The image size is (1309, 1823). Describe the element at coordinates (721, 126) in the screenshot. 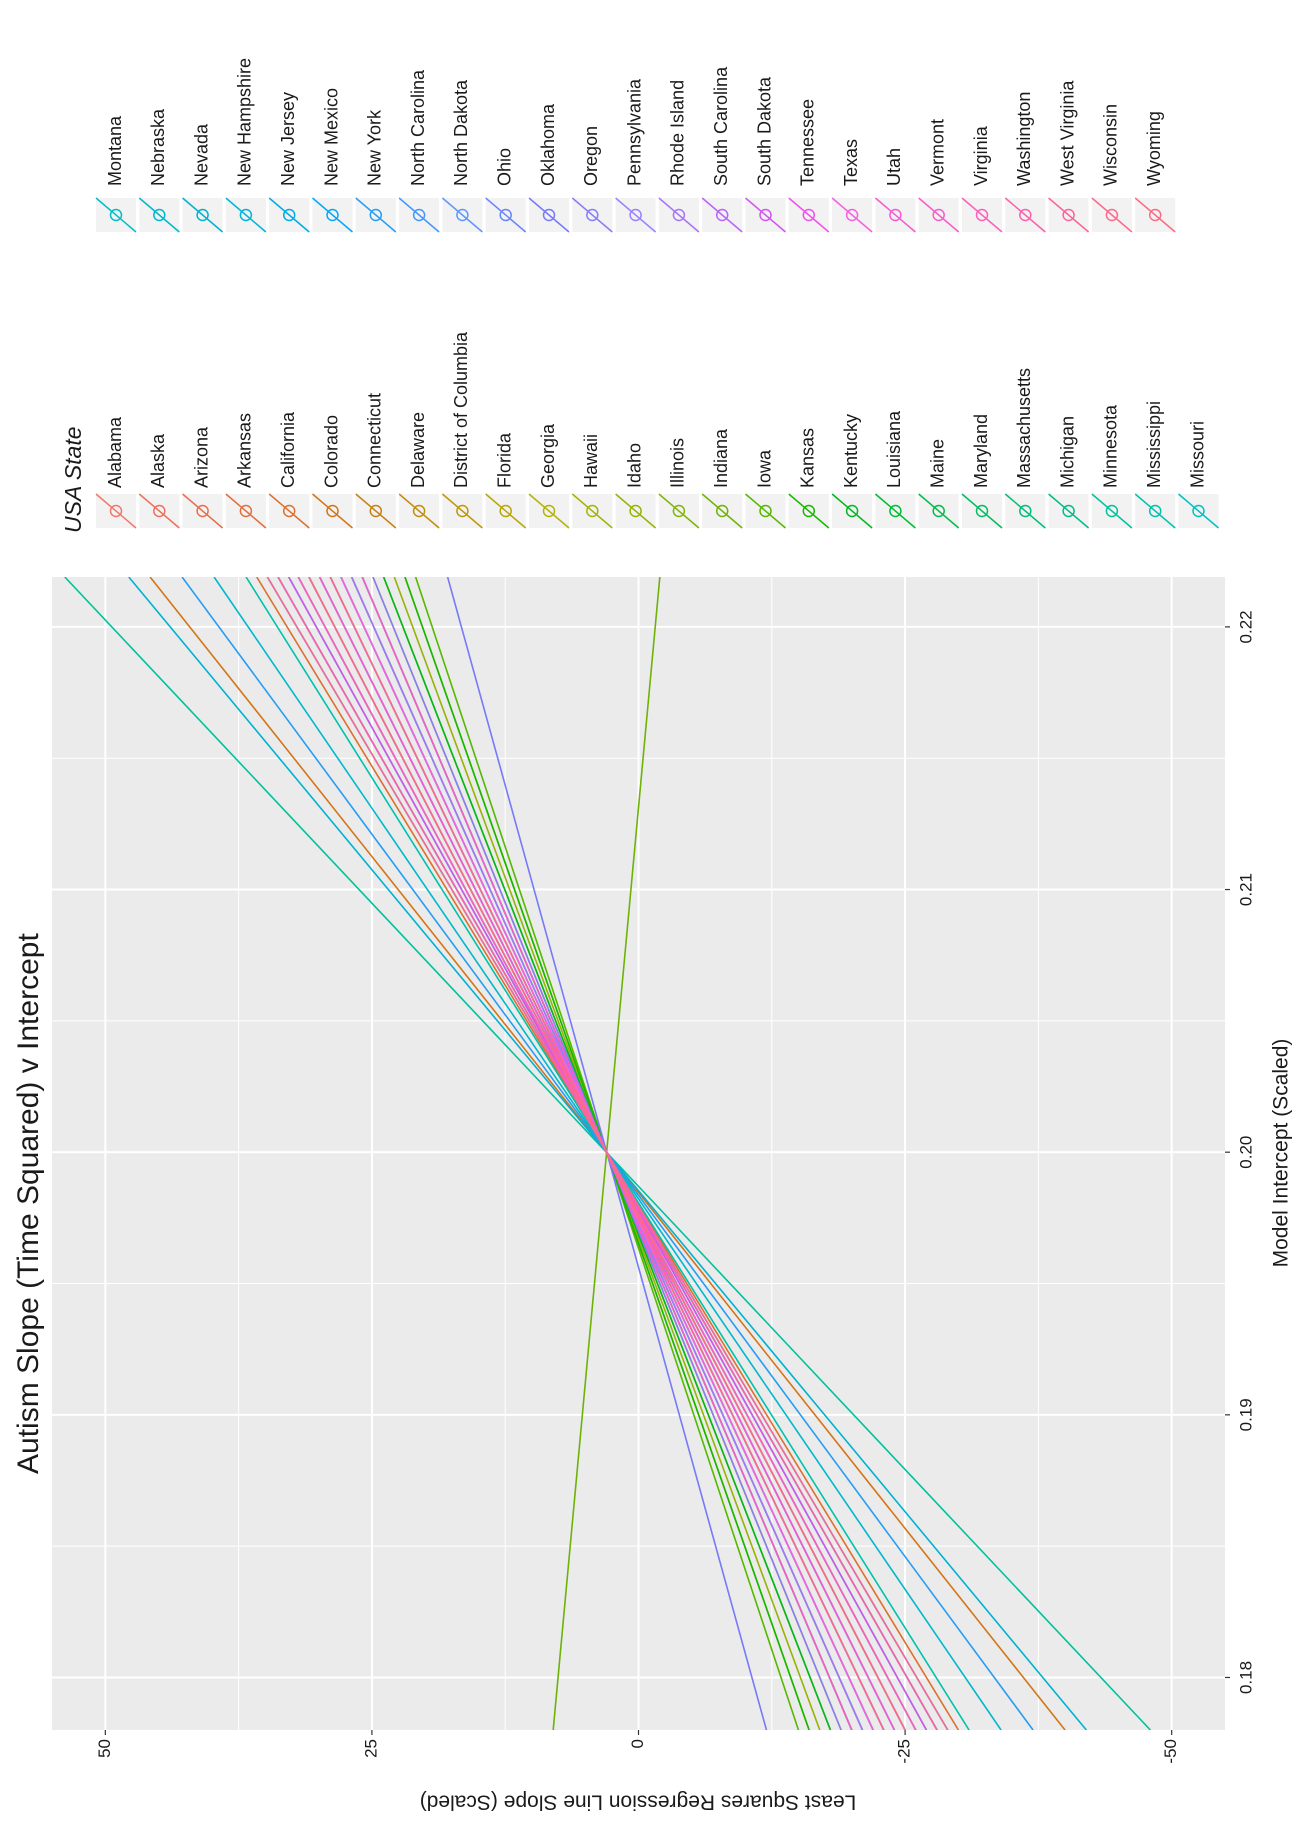

I see `legend-label: South Carolina` at that location.